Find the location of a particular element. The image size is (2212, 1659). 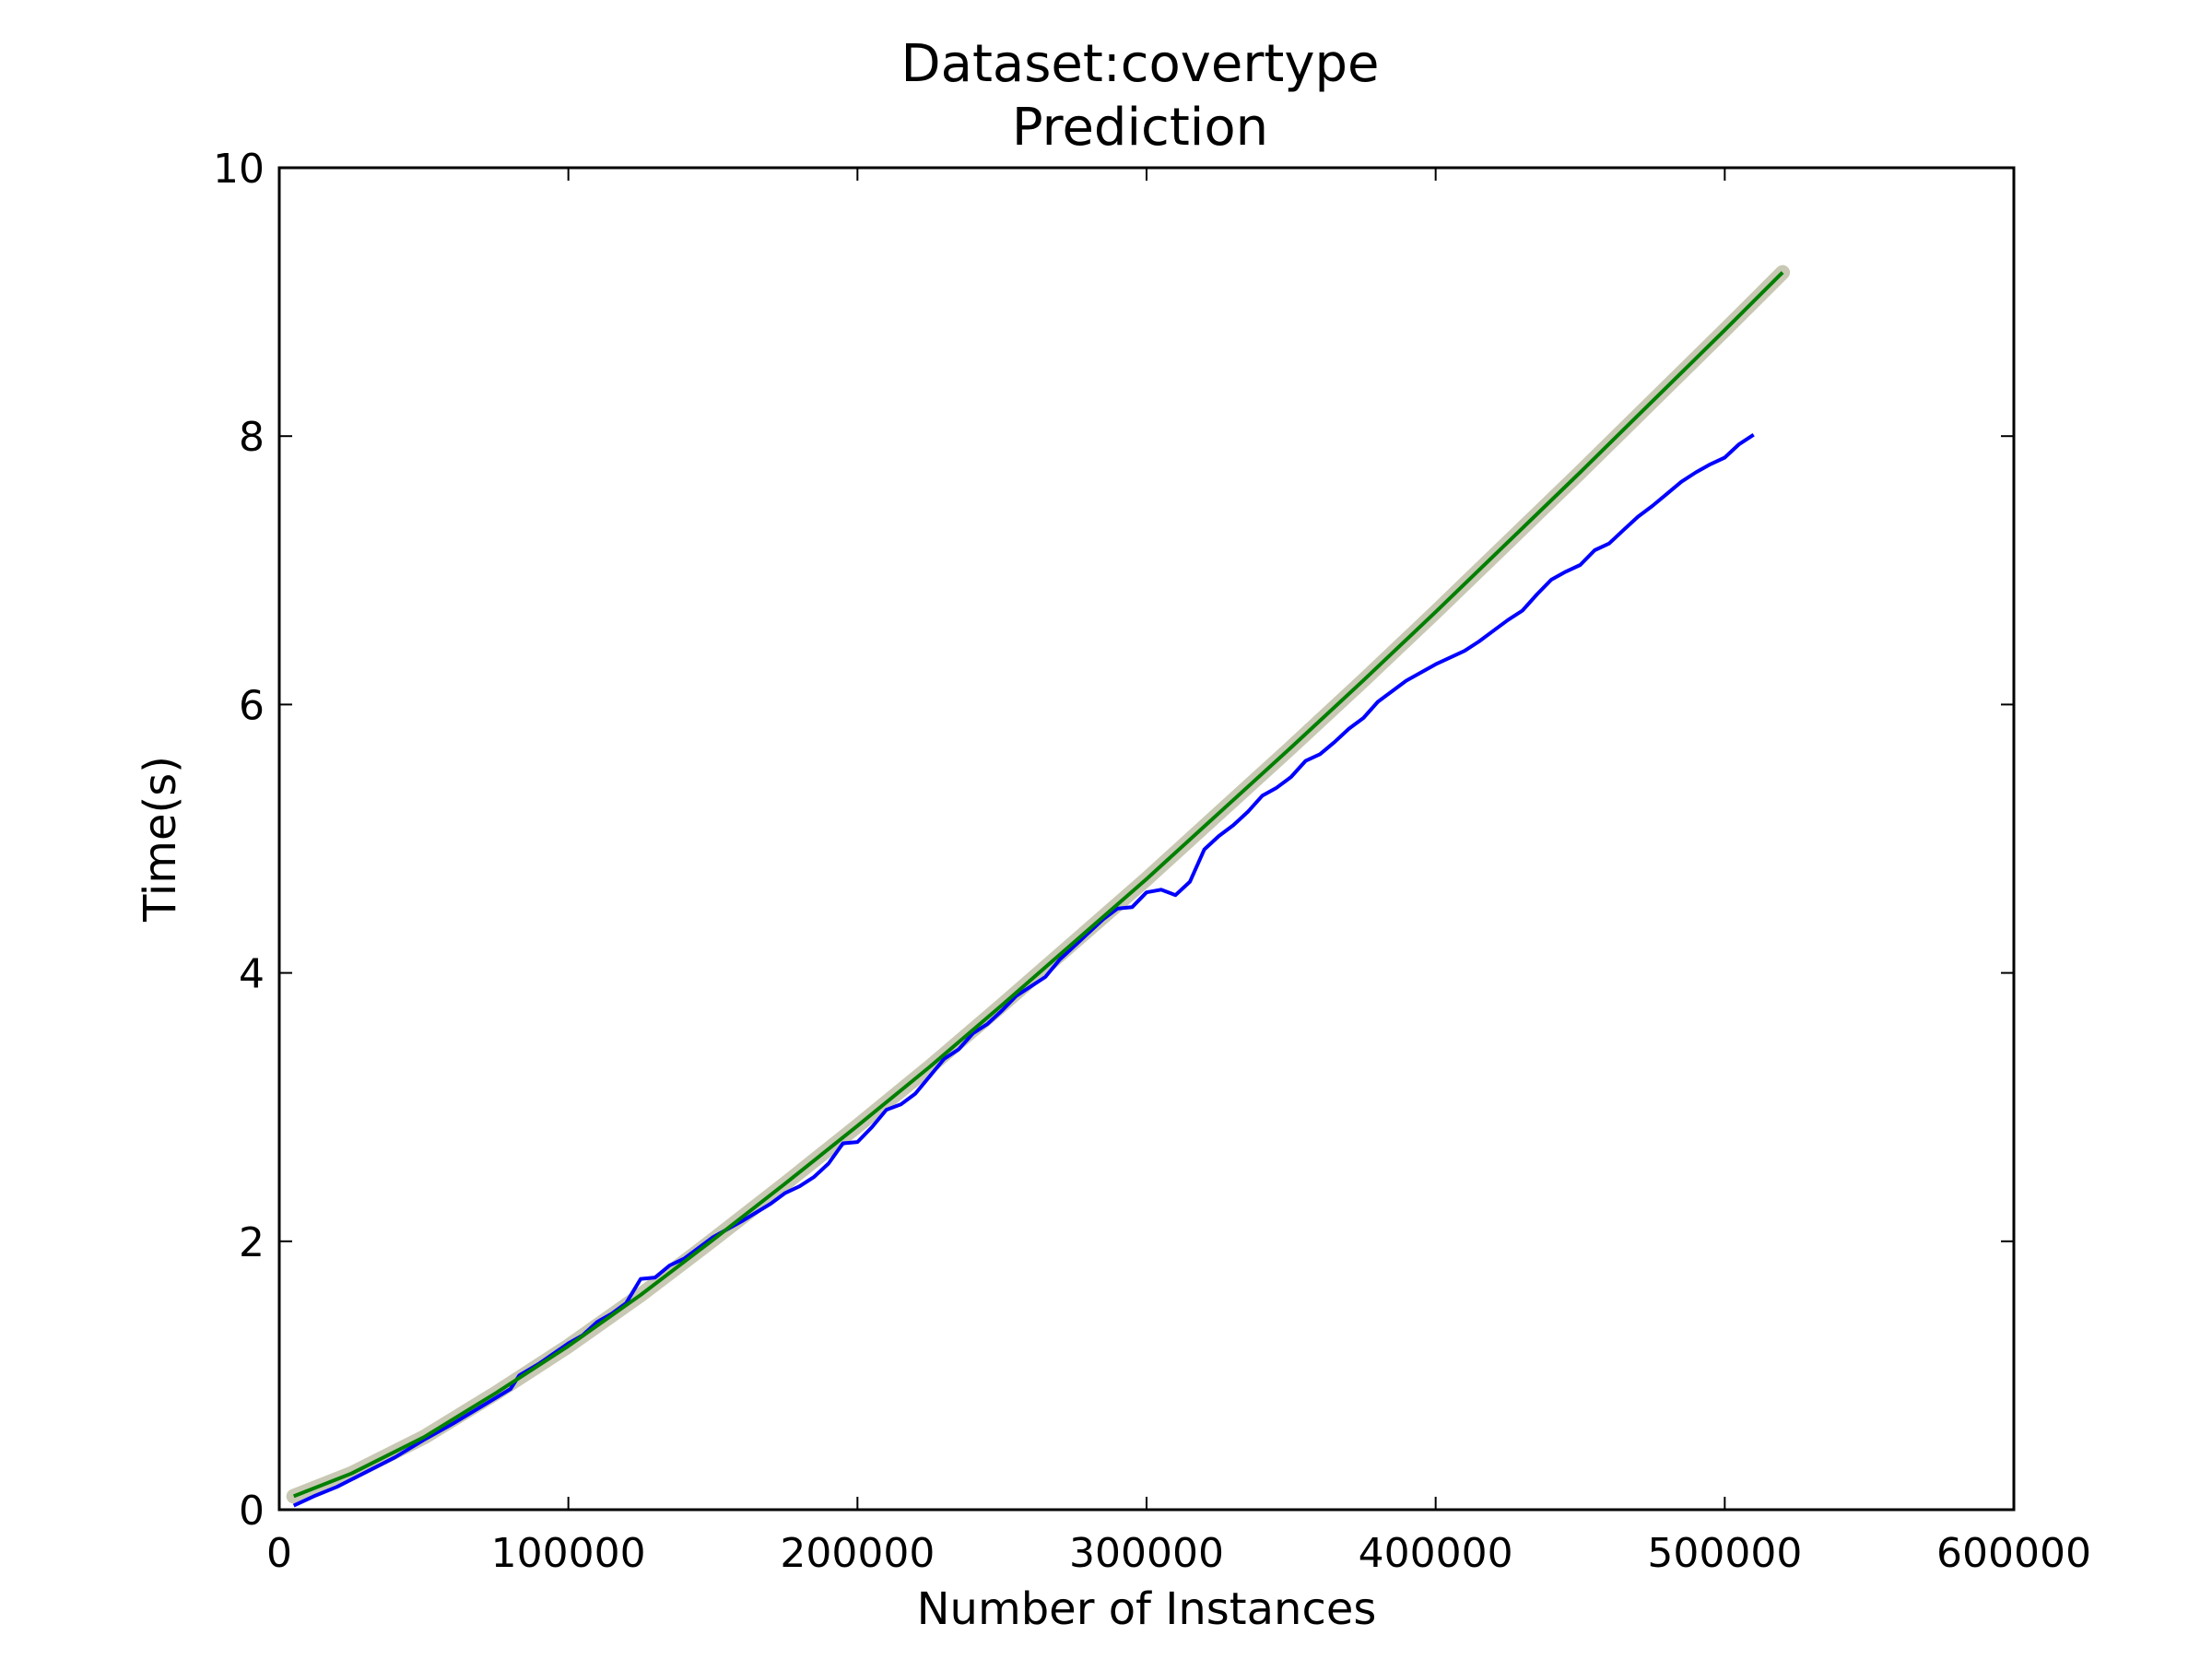

y-tick-label: 2 is located at coordinates (252, 1242).